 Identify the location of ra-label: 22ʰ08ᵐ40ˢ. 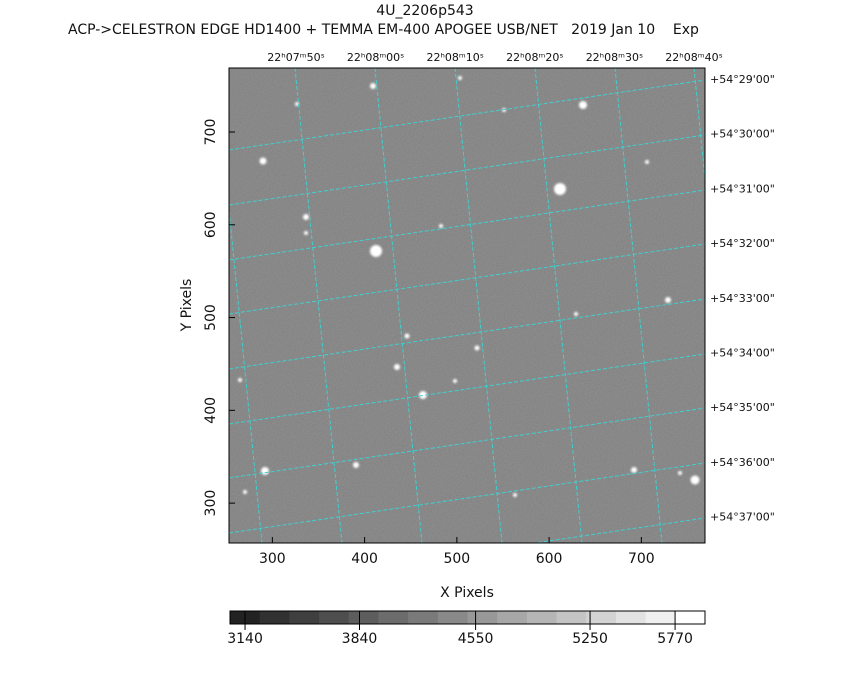
(693, 57).